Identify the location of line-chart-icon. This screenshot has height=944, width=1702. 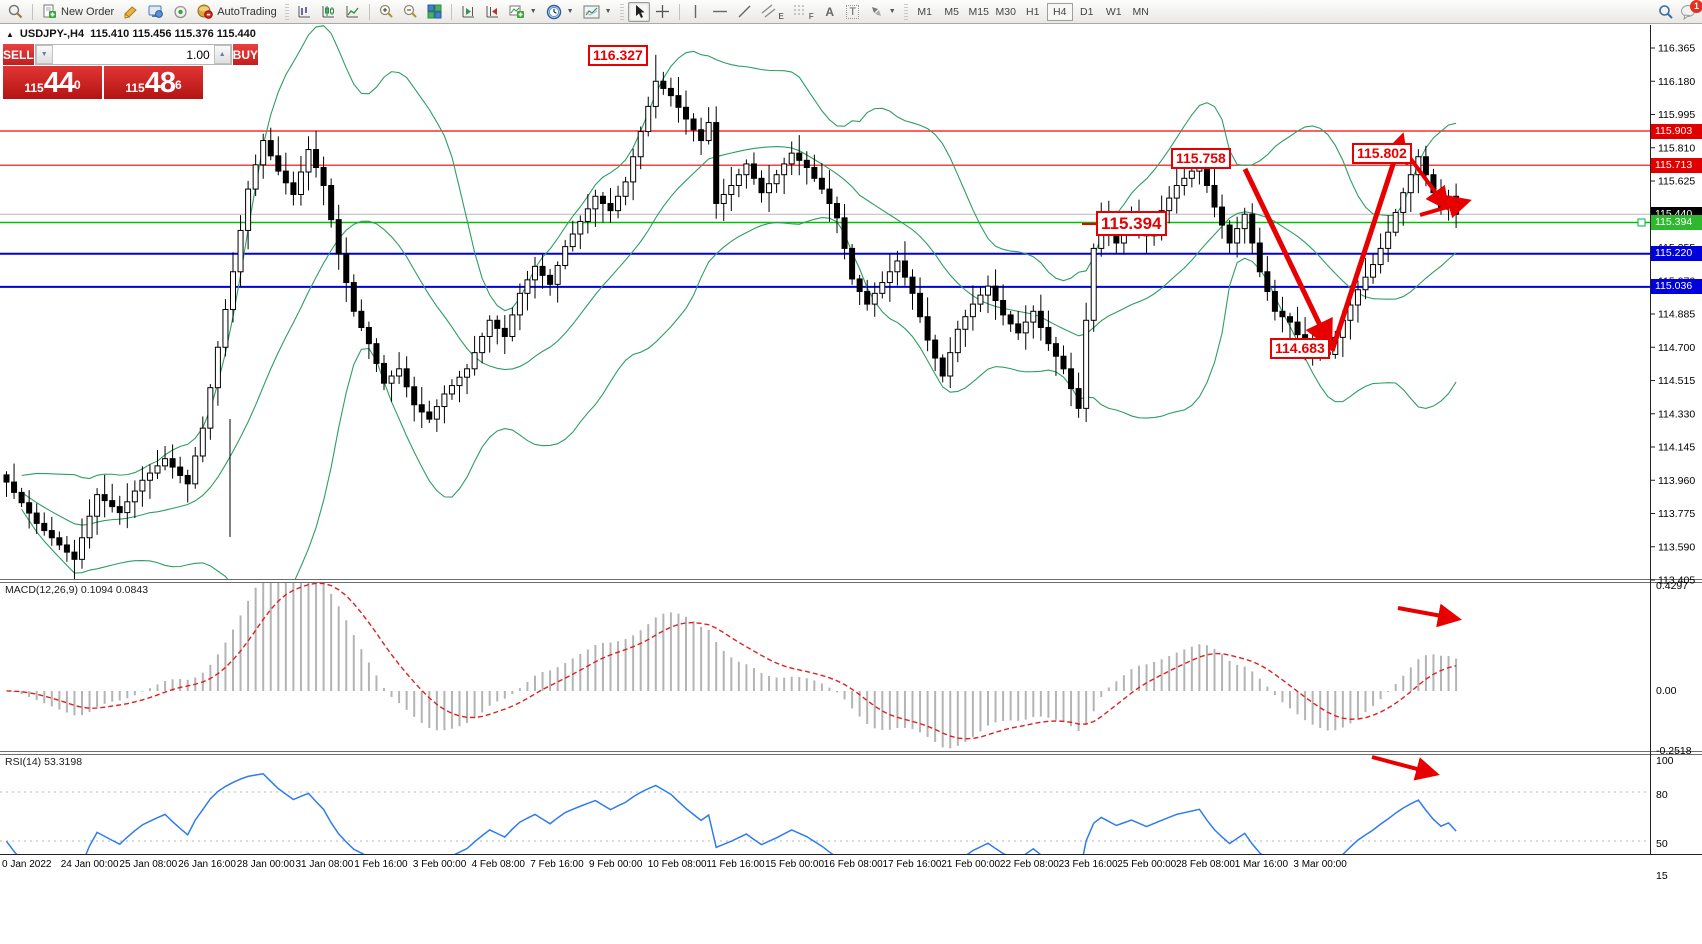
(352, 12).